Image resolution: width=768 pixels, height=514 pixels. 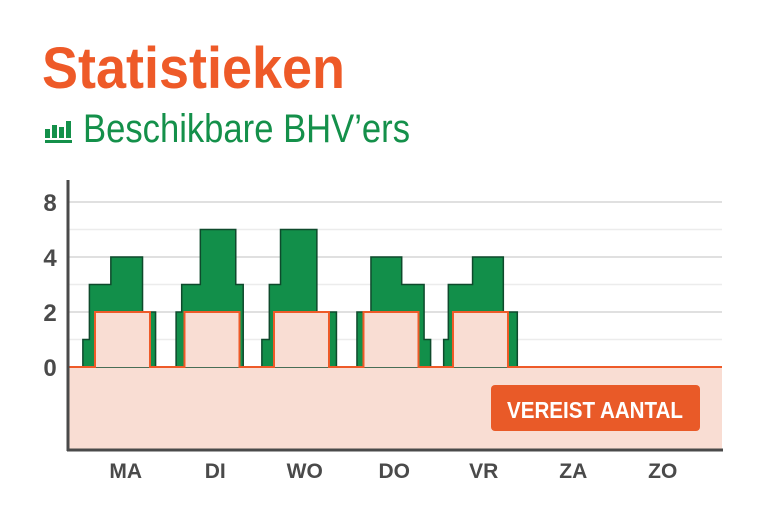 I want to click on x-tick-label: ZO, so click(x=662, y=471).